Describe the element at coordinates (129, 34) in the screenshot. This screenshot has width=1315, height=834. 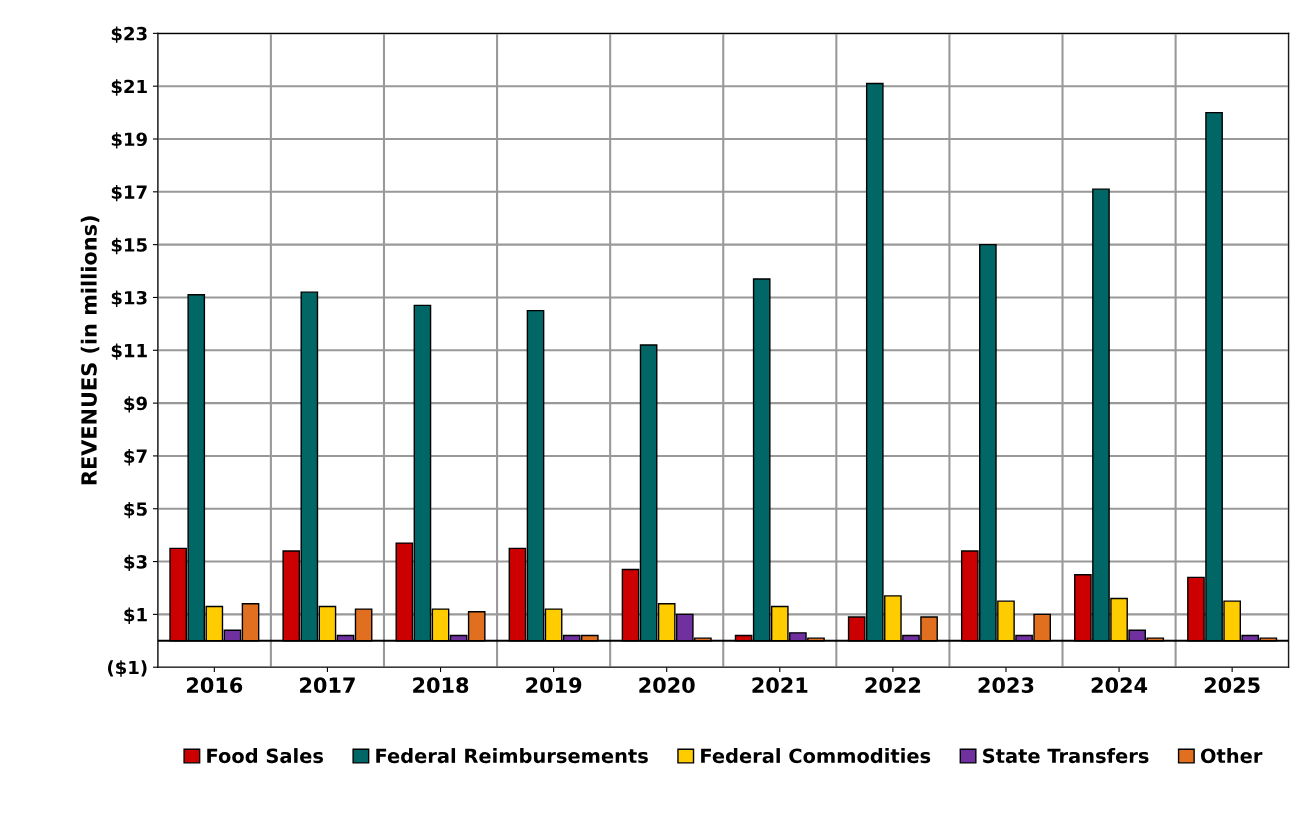
I see `y-tick-label: $23` at that location.